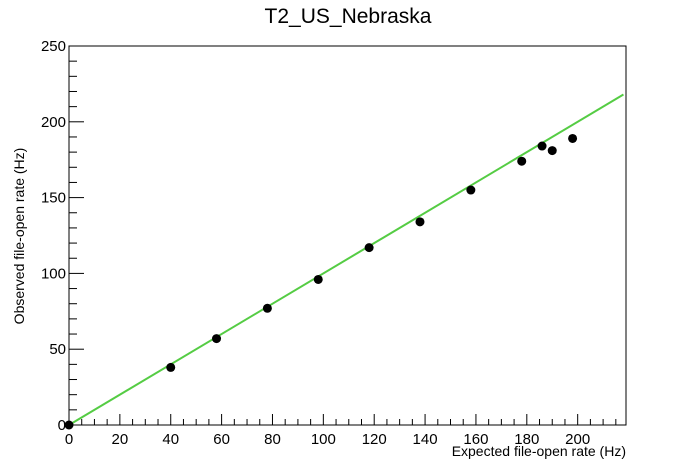 This screenshot has height=472, width=696. Describe the element at coordinates (374, 439) in the screenshot. I see `x-tick-label: 120` at that location.